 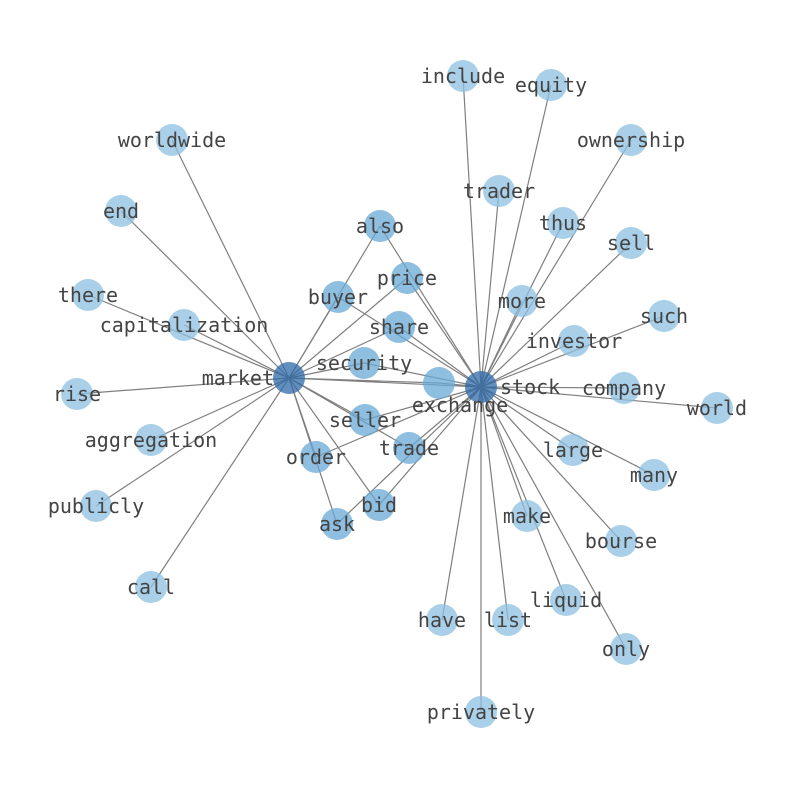 I want to click on node-bid, so click(x=379, y=505).